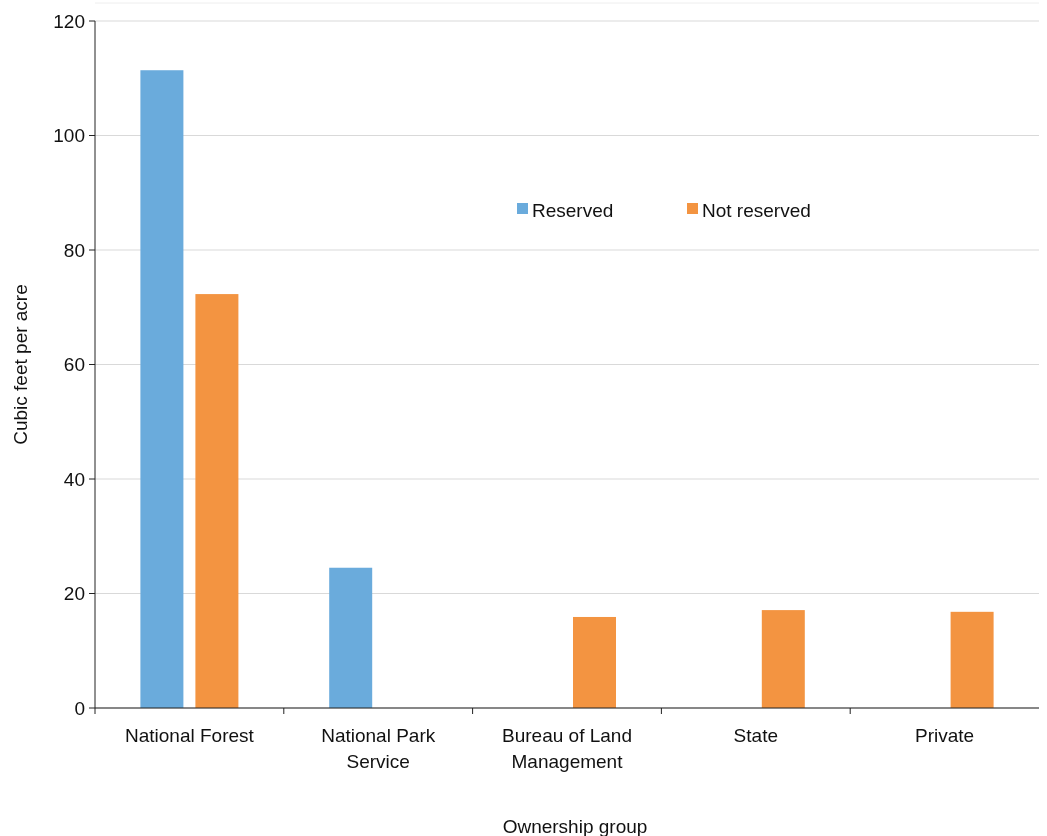  Describe the element at coordinates (69, 136) in the screenshot. I see `y-tick-label: 100` at that location.